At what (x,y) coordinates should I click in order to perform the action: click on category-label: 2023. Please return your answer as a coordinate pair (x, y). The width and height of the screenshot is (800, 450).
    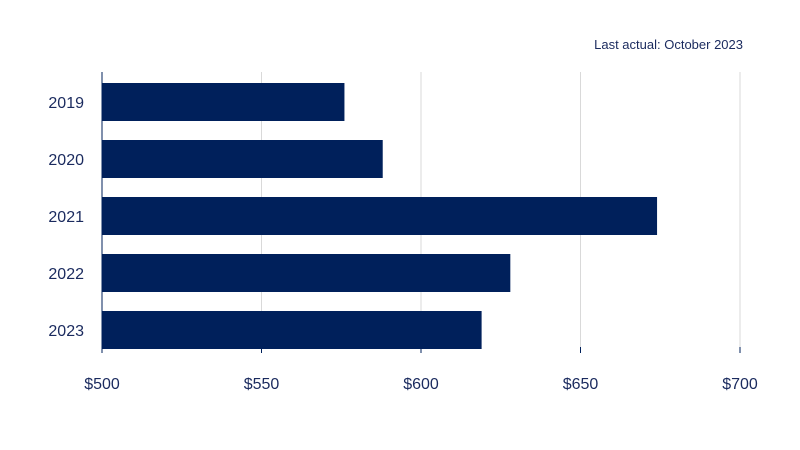
    Looking at the image, I should click on (66, 331).